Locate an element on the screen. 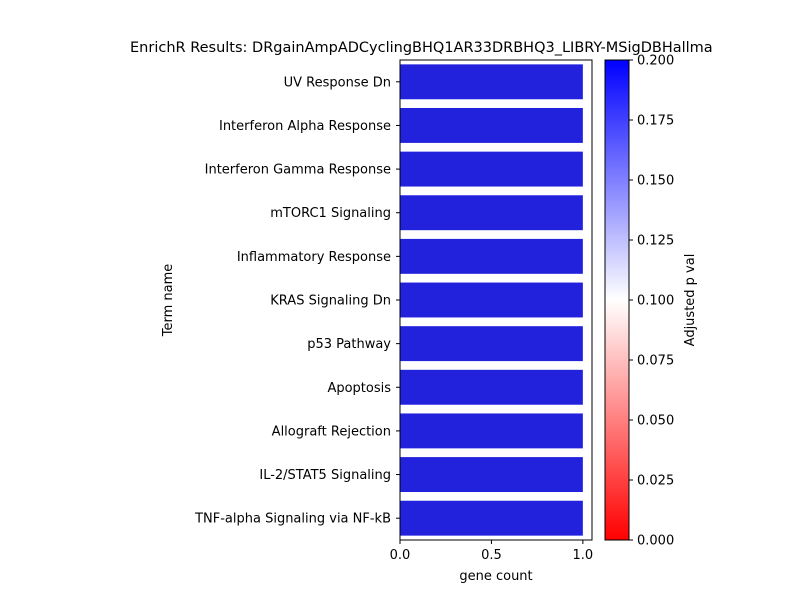  colorbar-tick-label: 0.075 is located at coordinates (655, 361).